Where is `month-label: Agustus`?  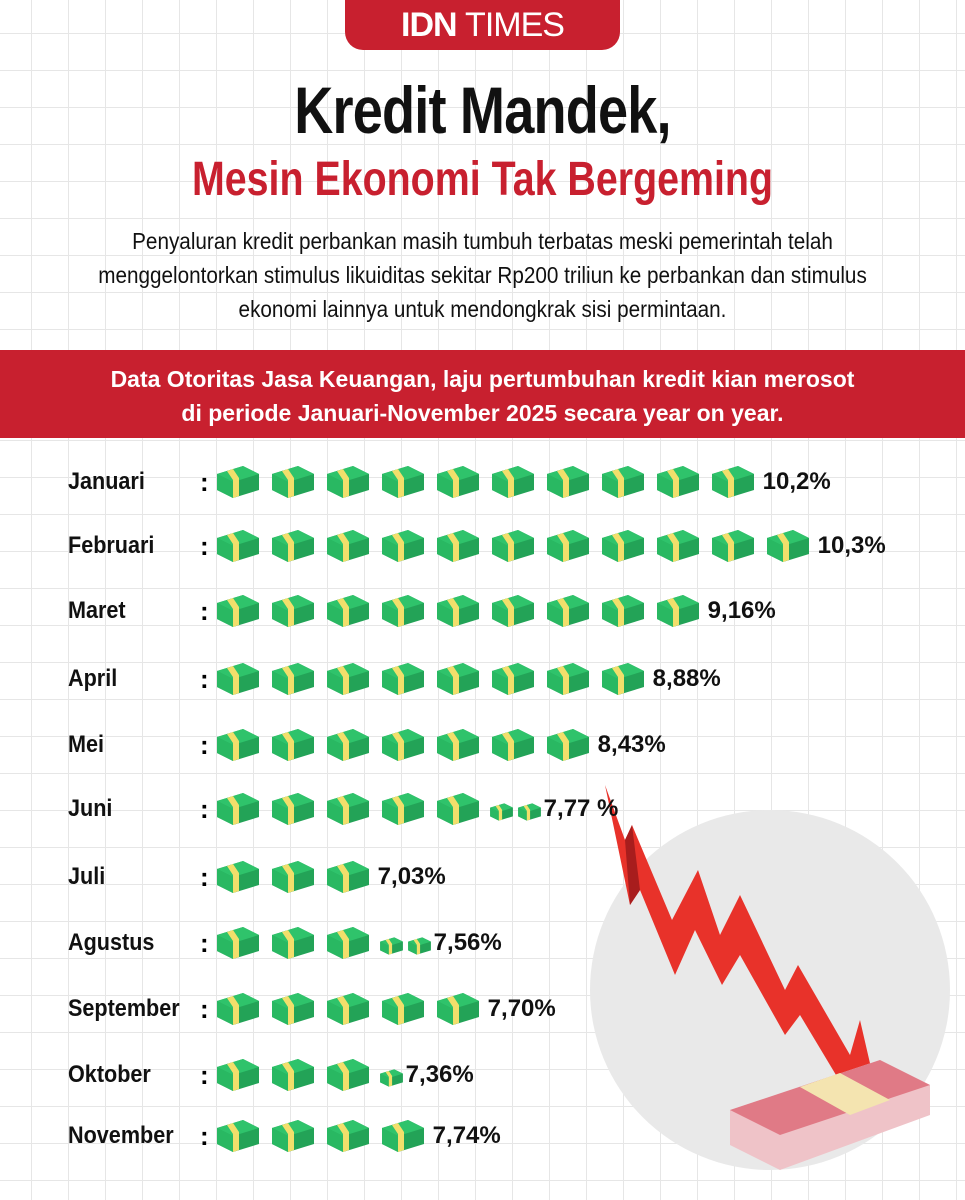 month-label: Agustus is located at coordinates (111, 942).